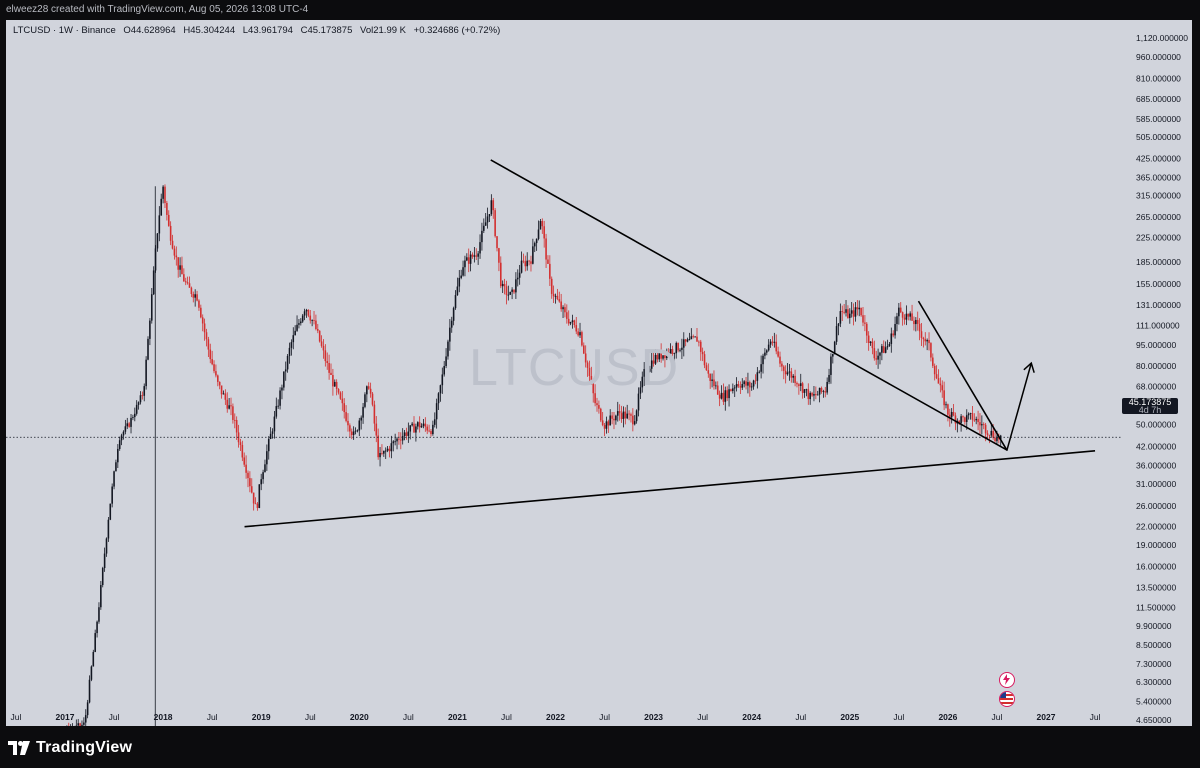  I want to click on tradingview-brand: TradingView, so click(70, 748).